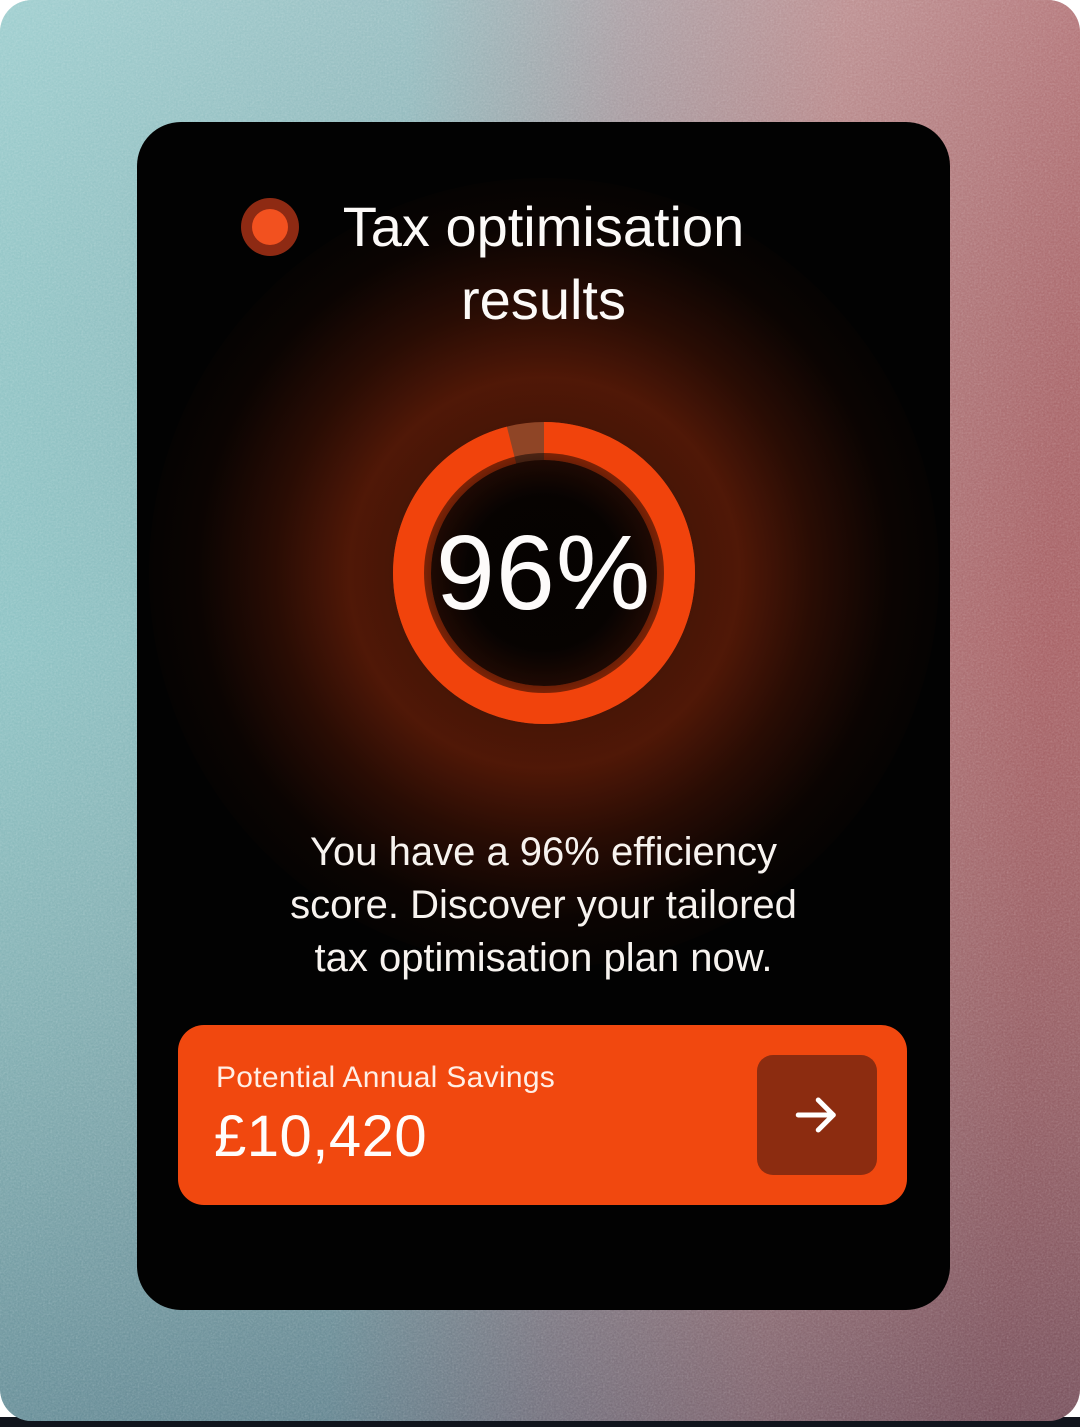  Describe the element at coordinates (542, 1115) in the screenshot. I see `savings-banner: Potential Annual Savings £10,420` at that location.